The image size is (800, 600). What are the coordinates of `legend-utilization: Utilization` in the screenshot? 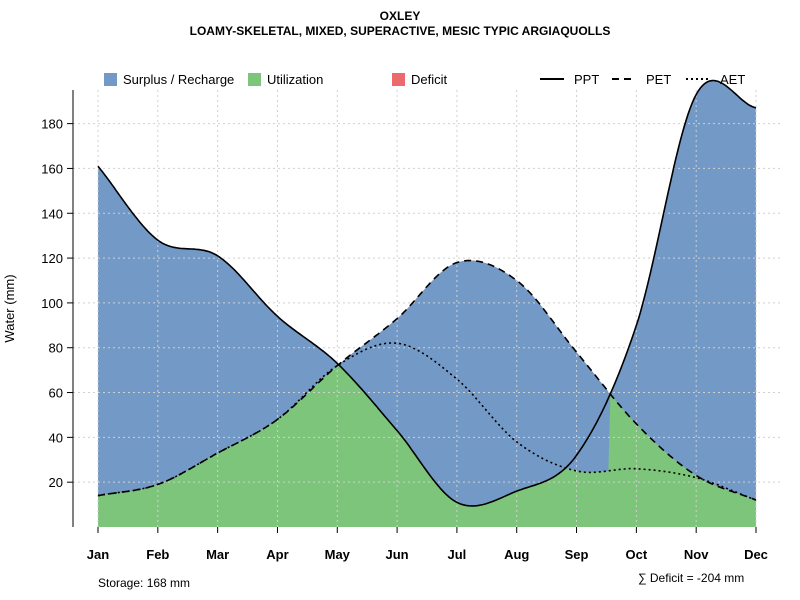 It's located at (285, 79).